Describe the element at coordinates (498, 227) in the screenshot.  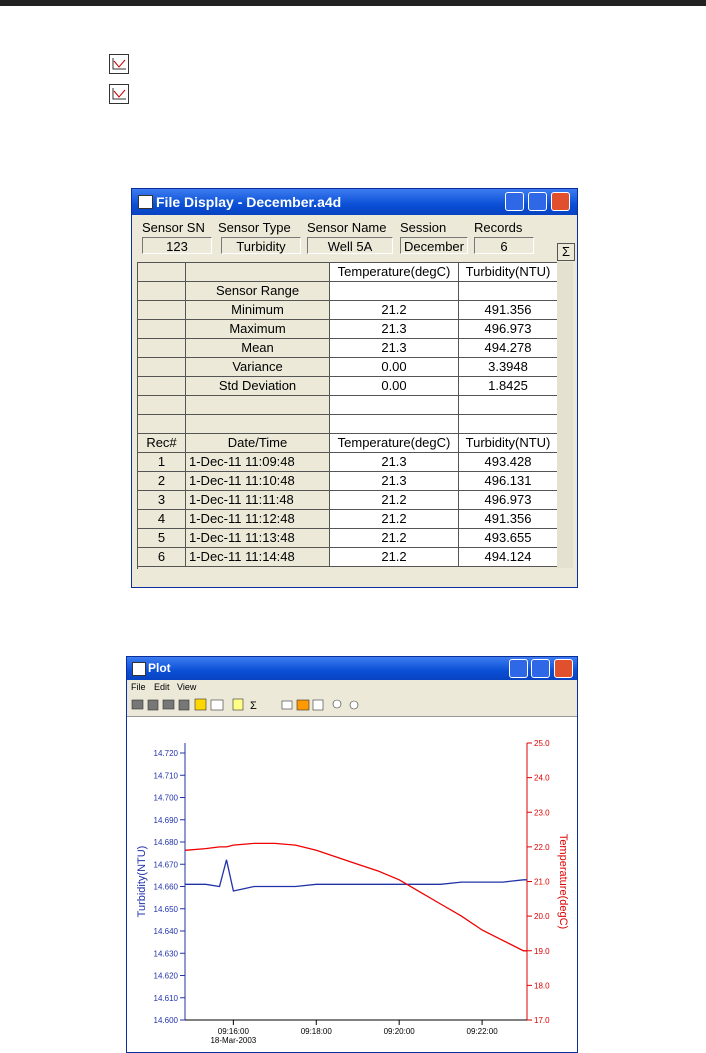
I see `field-label: Records` at that location.